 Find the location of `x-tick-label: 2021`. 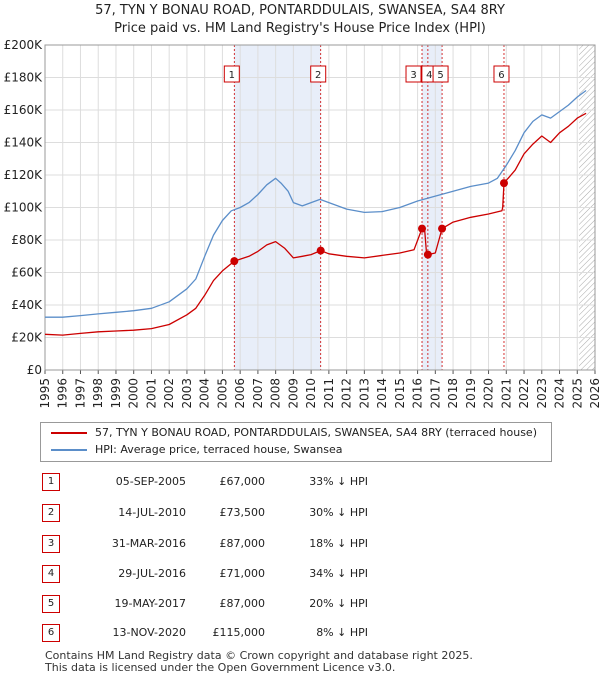

x-tick-label: 2021 is located at coordinates (506, 393).